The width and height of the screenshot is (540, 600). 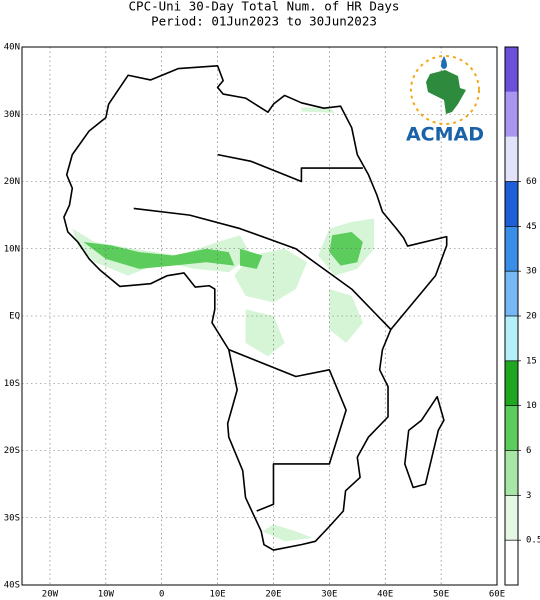 What do you see at coordinates (531, 182) in the screenshot?
I see `colorbar-label: 60` at bounding box center [531, 182].